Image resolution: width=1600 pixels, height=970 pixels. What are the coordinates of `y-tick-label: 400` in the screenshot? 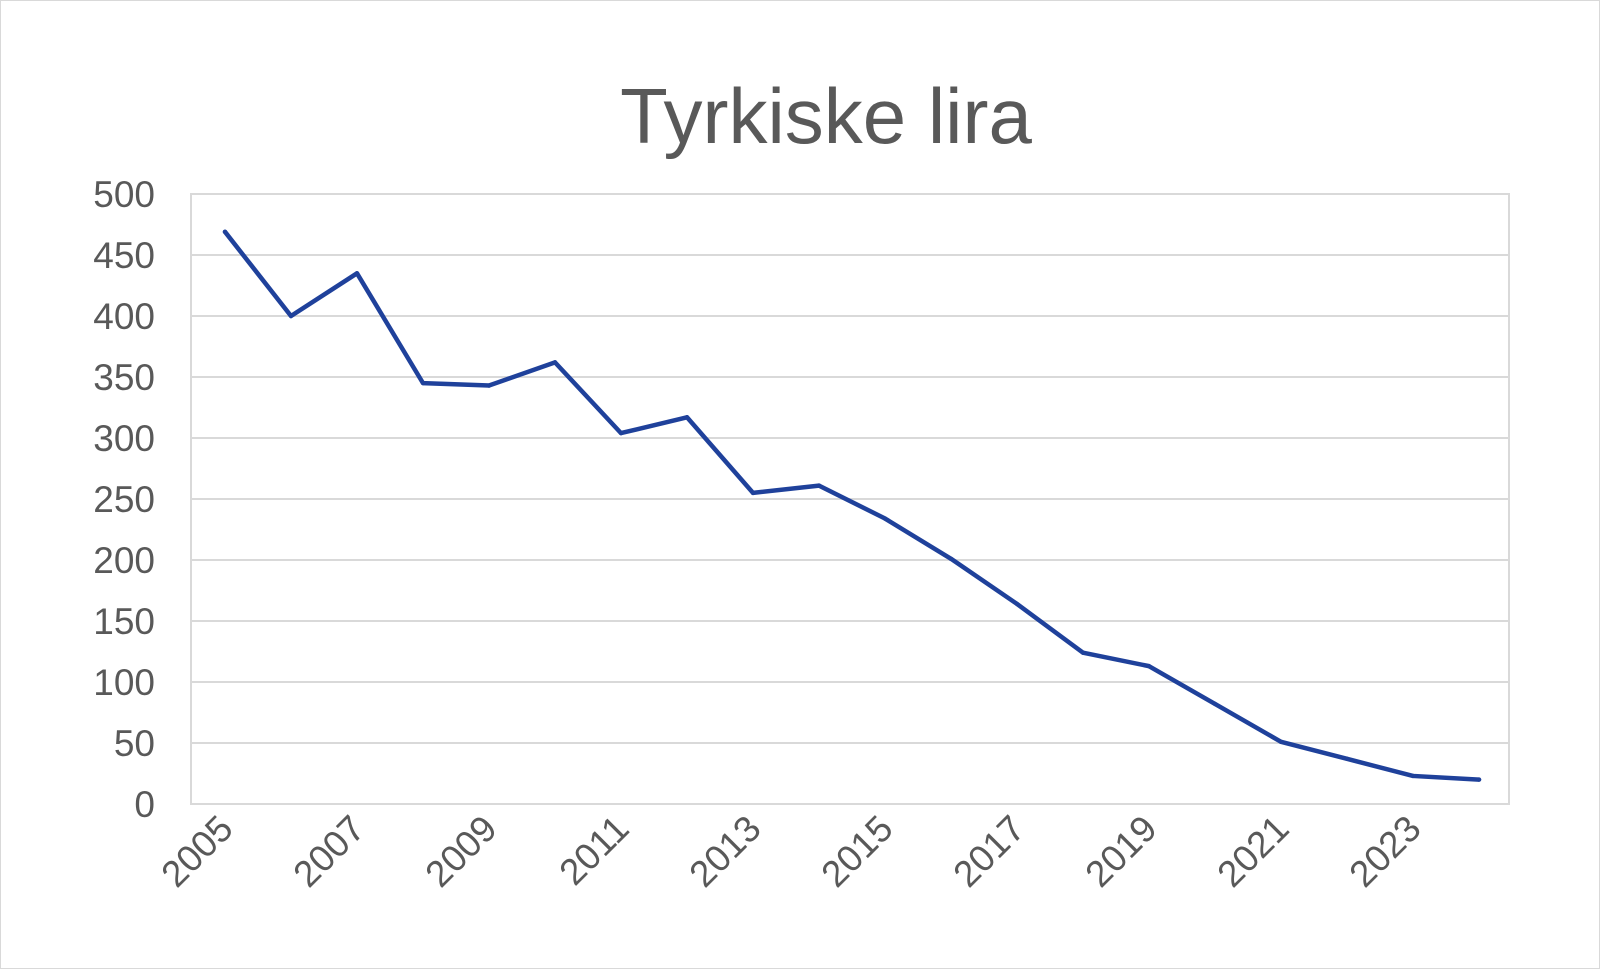 It's located at (124, 316).